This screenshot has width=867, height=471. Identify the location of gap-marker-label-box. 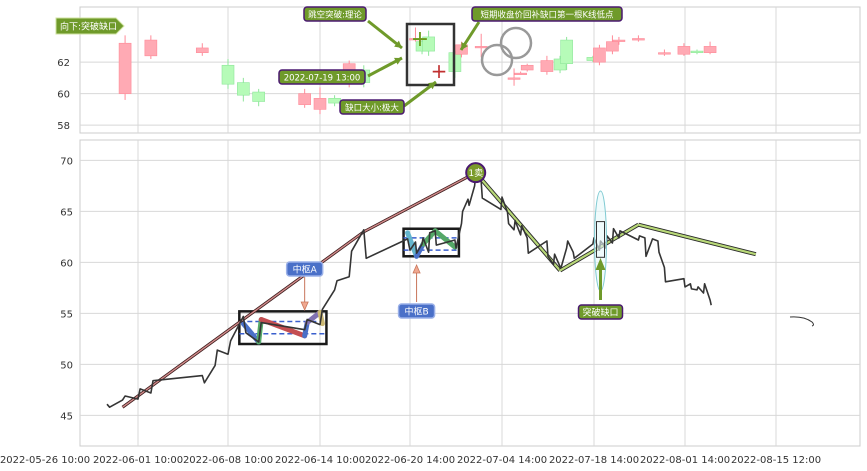
(600, 312).